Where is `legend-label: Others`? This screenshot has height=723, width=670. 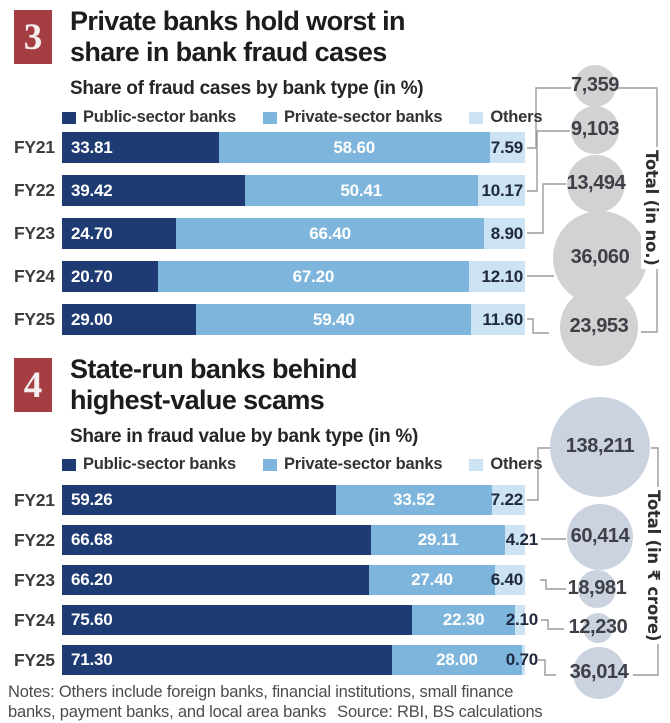
legend-label: Others is located at coordinates (516, 464).